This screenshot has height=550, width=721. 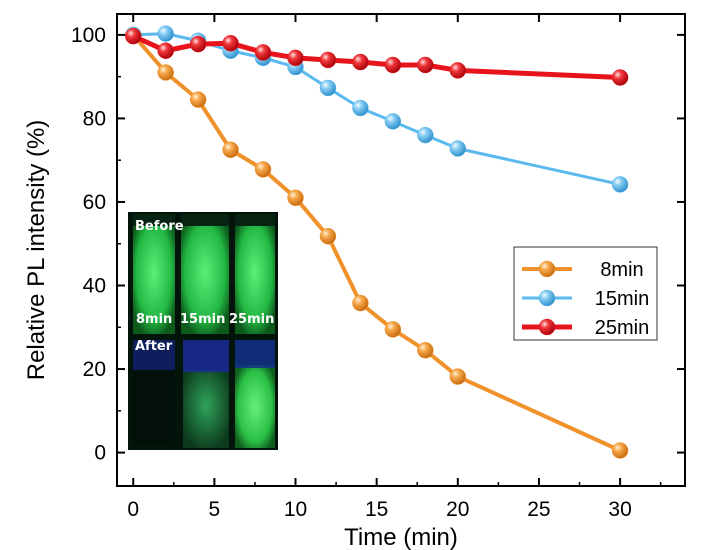 What do you see at coordinates (585, 328) in the screenshot?
I see `legend-entry-25min: 25min` at bounding box center [585, 328].